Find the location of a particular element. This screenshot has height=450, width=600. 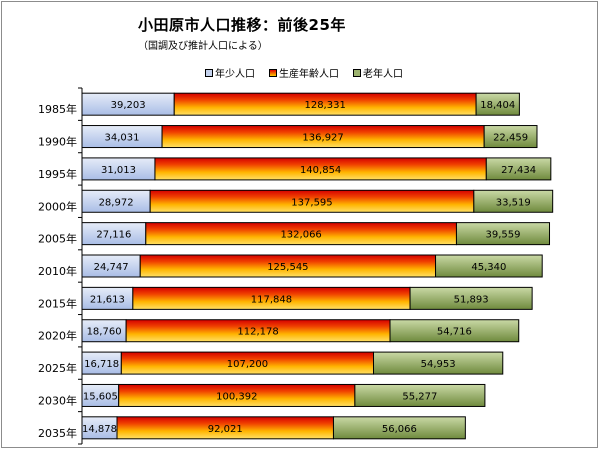

data-label-elderly: 27,434 is located at coordinates (518, 170).